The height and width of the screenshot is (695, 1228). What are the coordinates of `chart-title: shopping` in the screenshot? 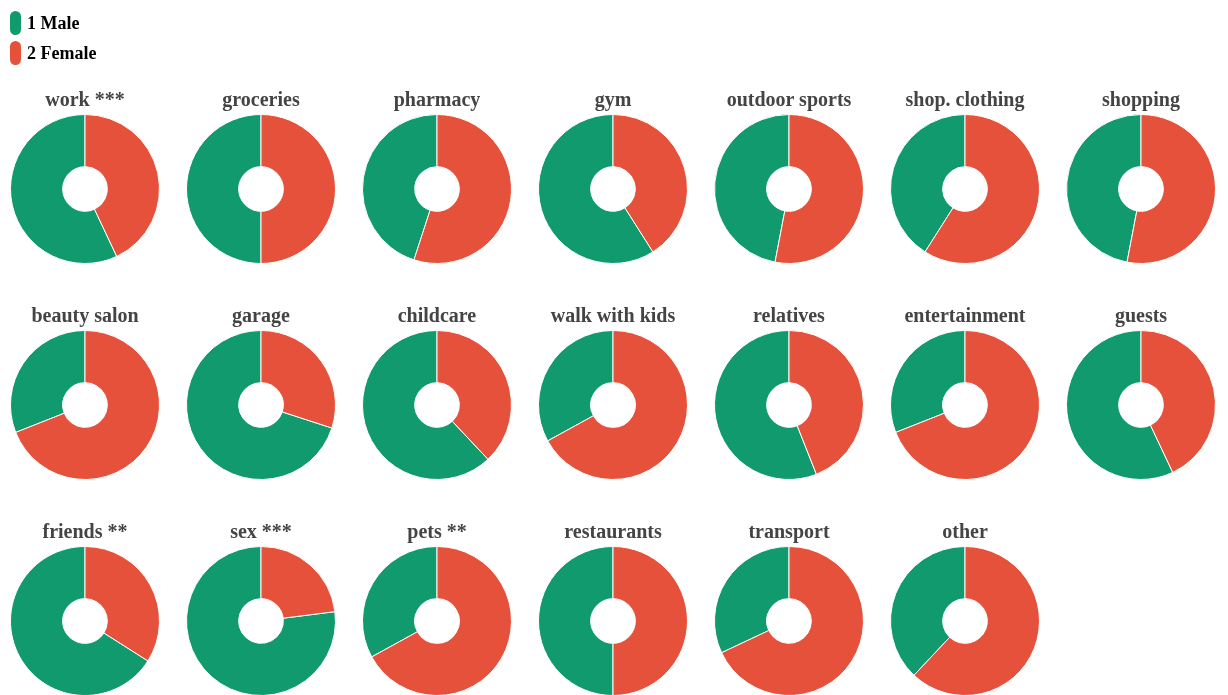 It's located at (1141, 99).